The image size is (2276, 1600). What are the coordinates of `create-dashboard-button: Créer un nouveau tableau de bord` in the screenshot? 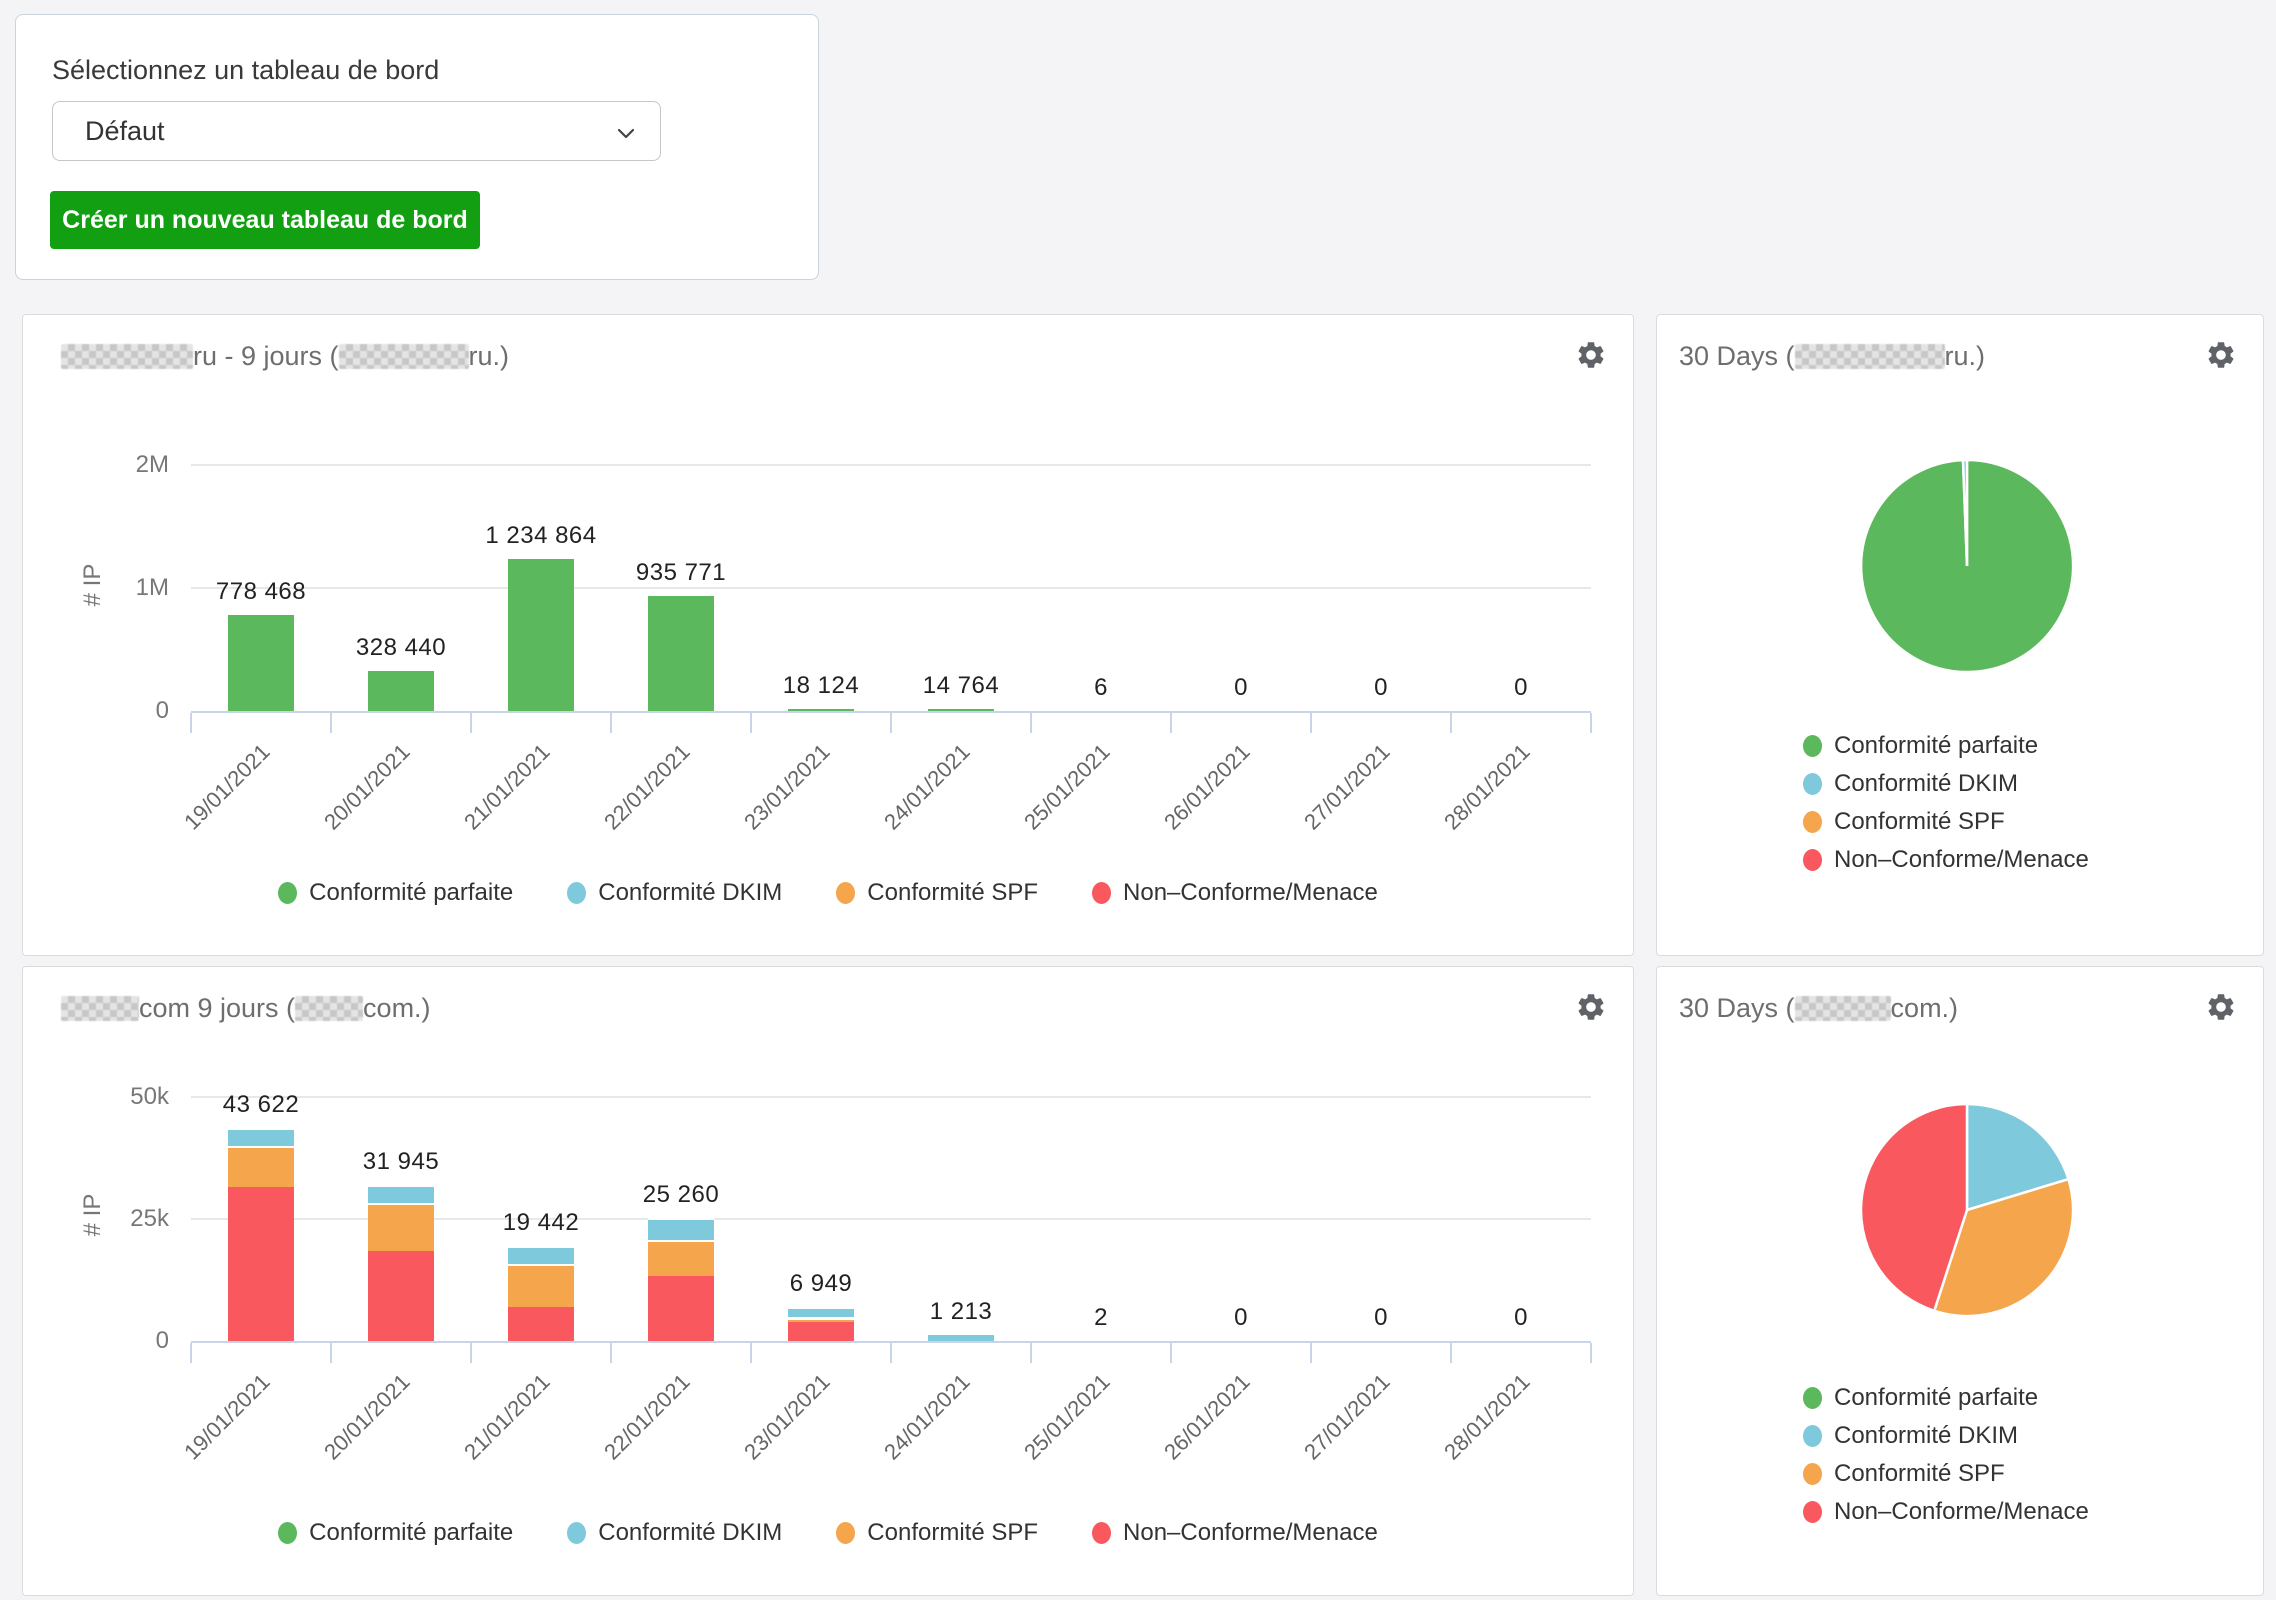 It's located at (265, 220).